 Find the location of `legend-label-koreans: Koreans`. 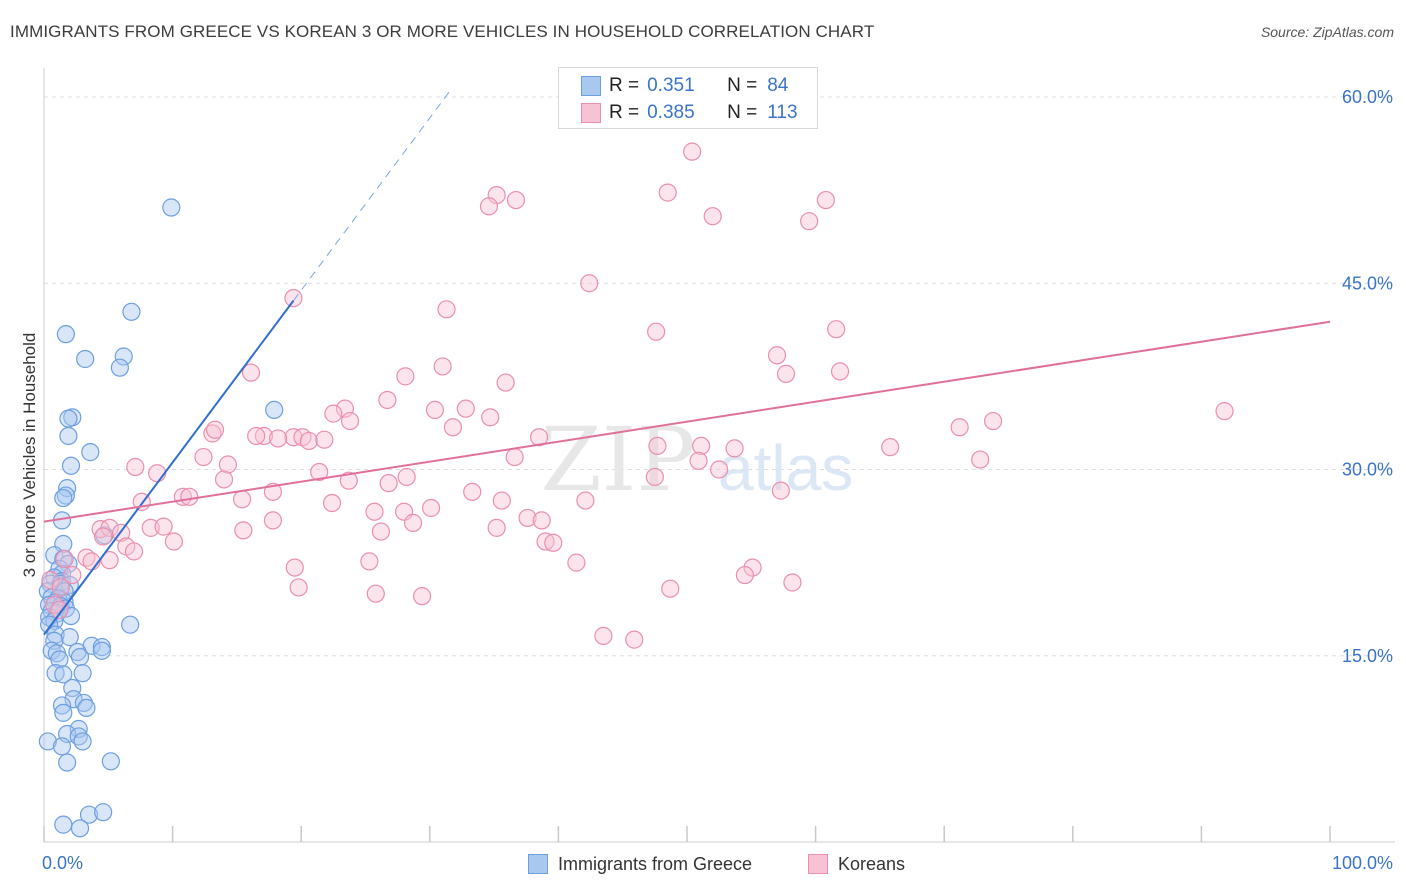

legend-label-koreans: Koreans is located at coordinates (872, 863).